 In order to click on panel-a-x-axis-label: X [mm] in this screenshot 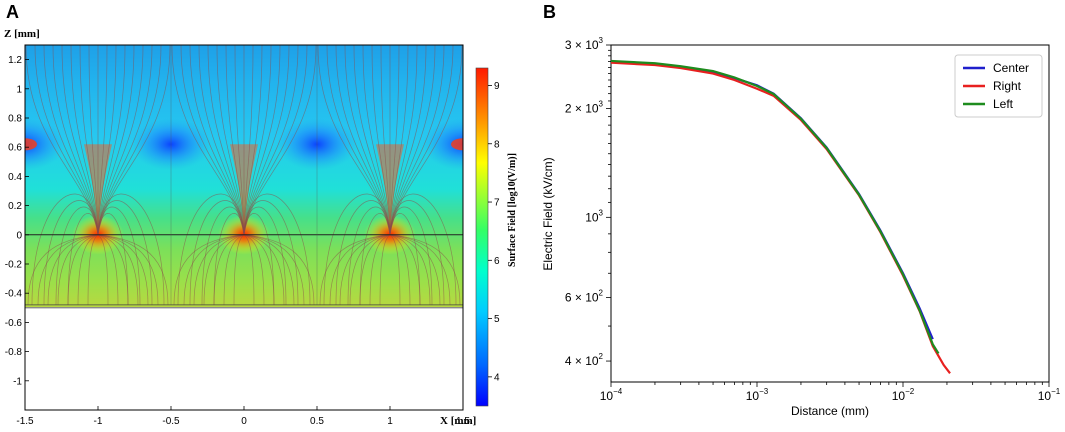, I will do `click(458, 421)`.